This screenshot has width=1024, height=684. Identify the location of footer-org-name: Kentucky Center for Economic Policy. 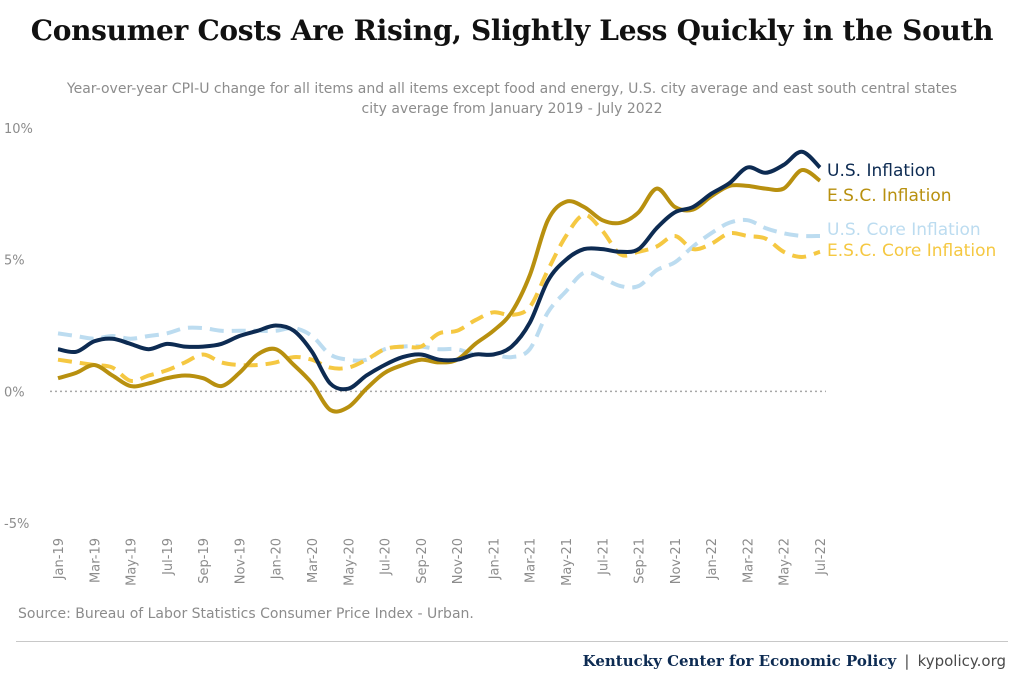
(739, 661).